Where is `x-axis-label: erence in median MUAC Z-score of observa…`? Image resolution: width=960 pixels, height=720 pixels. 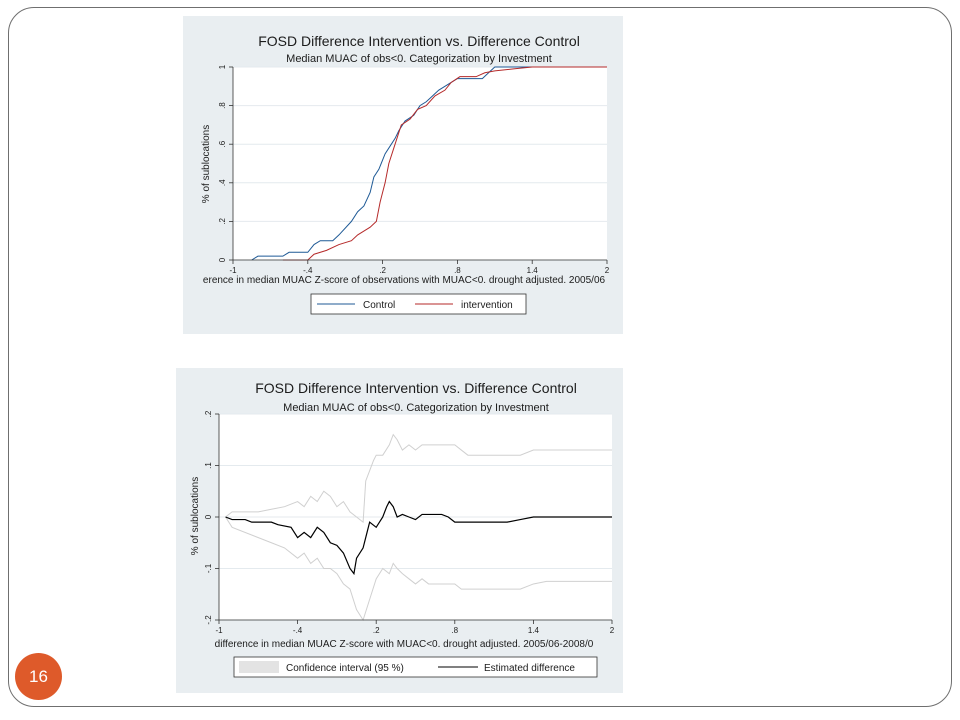 x-axis-label: erence in median MUAC Z-score of observa… is located at coordinates (404, 280).